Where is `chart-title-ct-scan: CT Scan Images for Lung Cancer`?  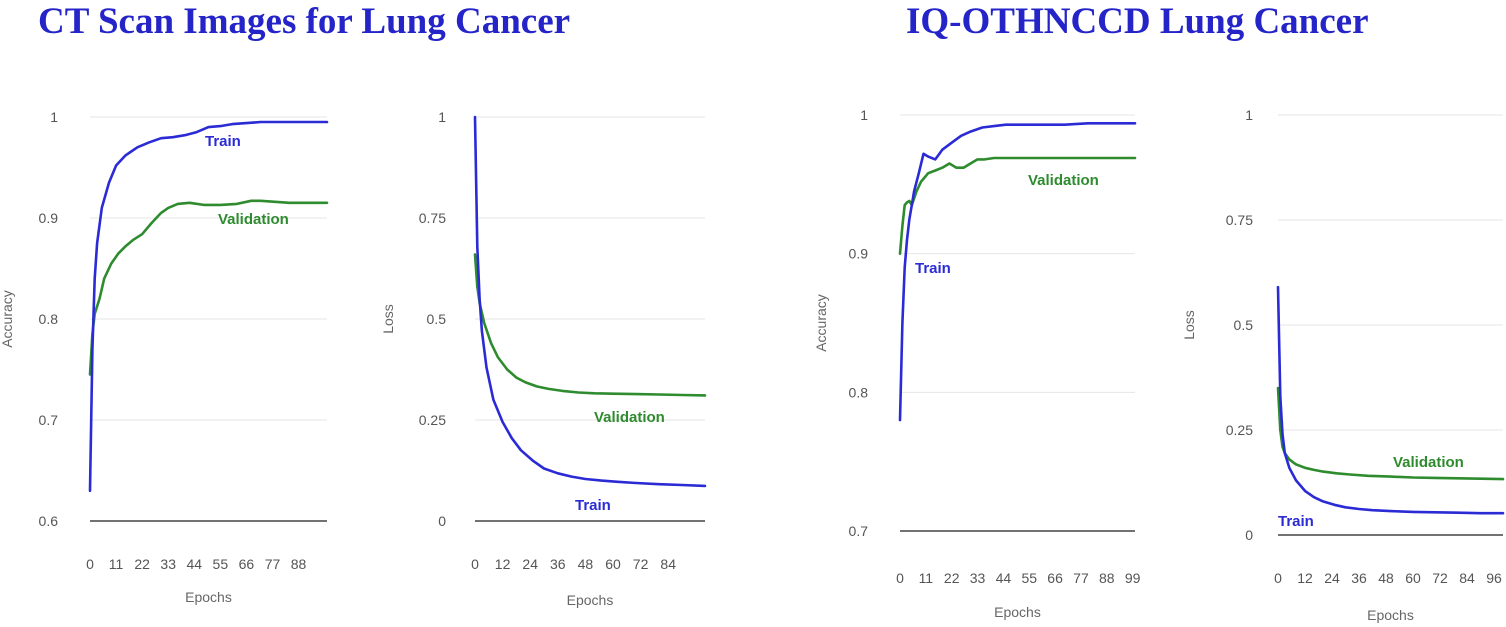 chart-title-ct-scan: CT Scan Images for Lung Cancer is located at coordinates (304, 21).